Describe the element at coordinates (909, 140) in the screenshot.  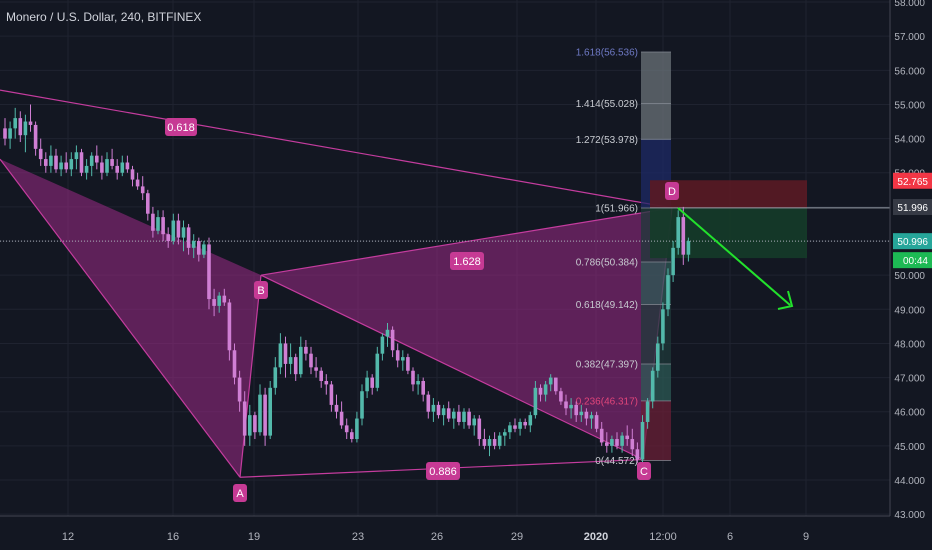
I see `price-tick-label: 54.000` at that location.